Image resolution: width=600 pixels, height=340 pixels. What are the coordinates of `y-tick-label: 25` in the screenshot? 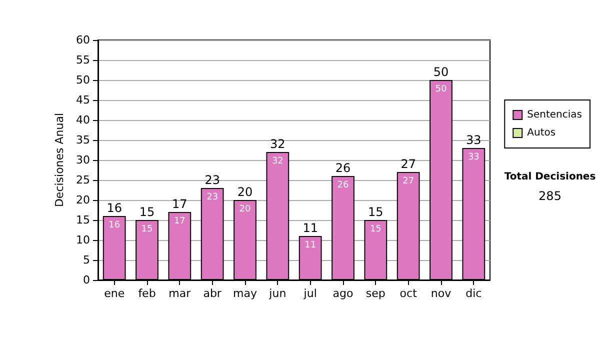 It's located at (83, 180).